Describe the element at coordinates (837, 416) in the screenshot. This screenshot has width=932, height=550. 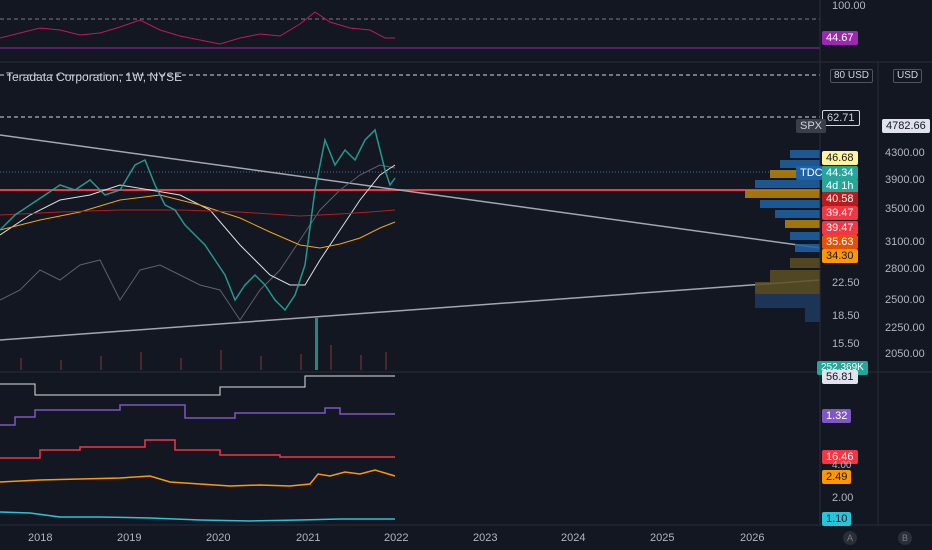
I see `indicator-purple-badge: 1.32` at that location.